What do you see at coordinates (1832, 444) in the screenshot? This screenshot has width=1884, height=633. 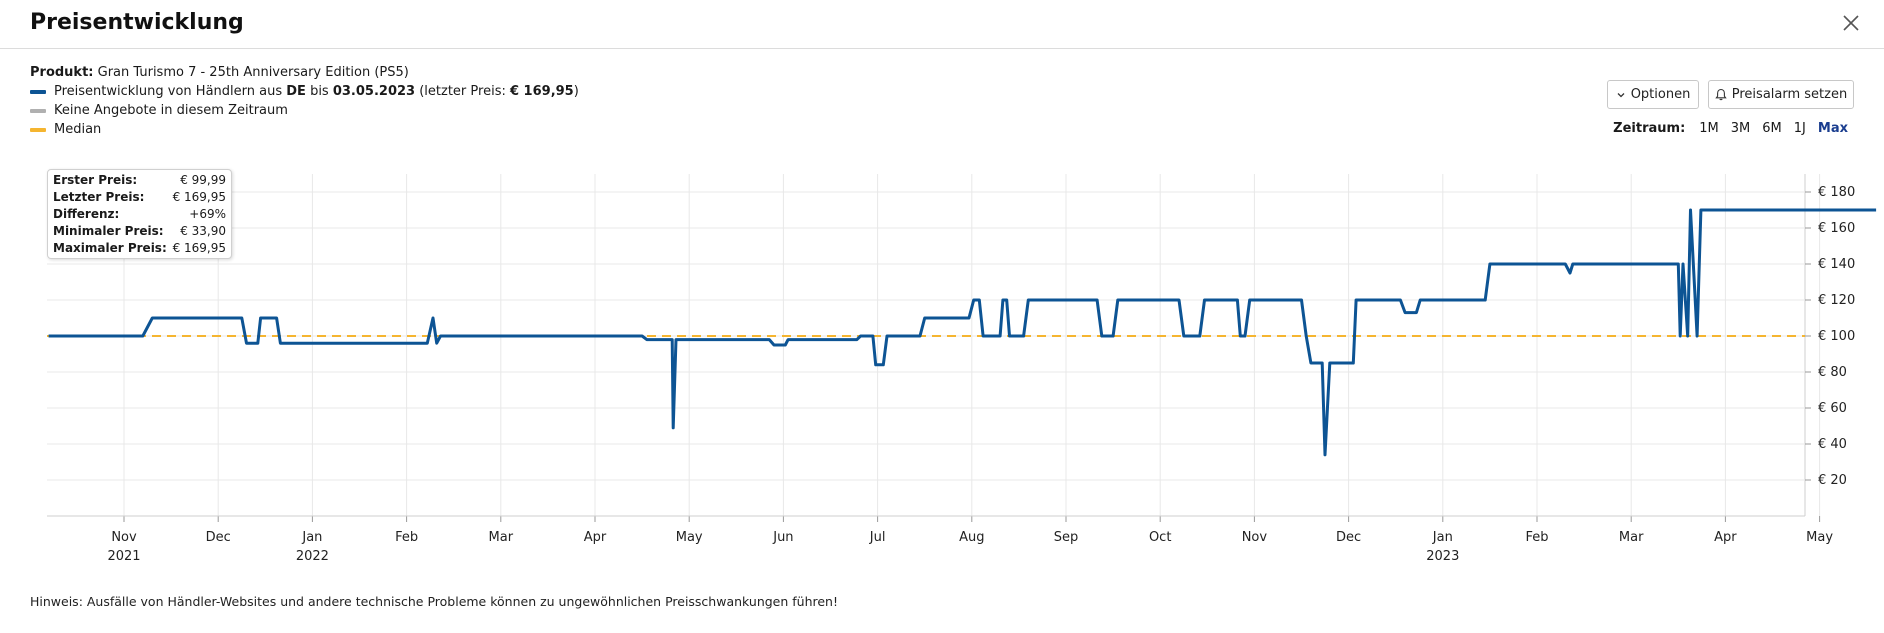 I see `y-tick-label: € 40` at bounding box center [1832, 444].